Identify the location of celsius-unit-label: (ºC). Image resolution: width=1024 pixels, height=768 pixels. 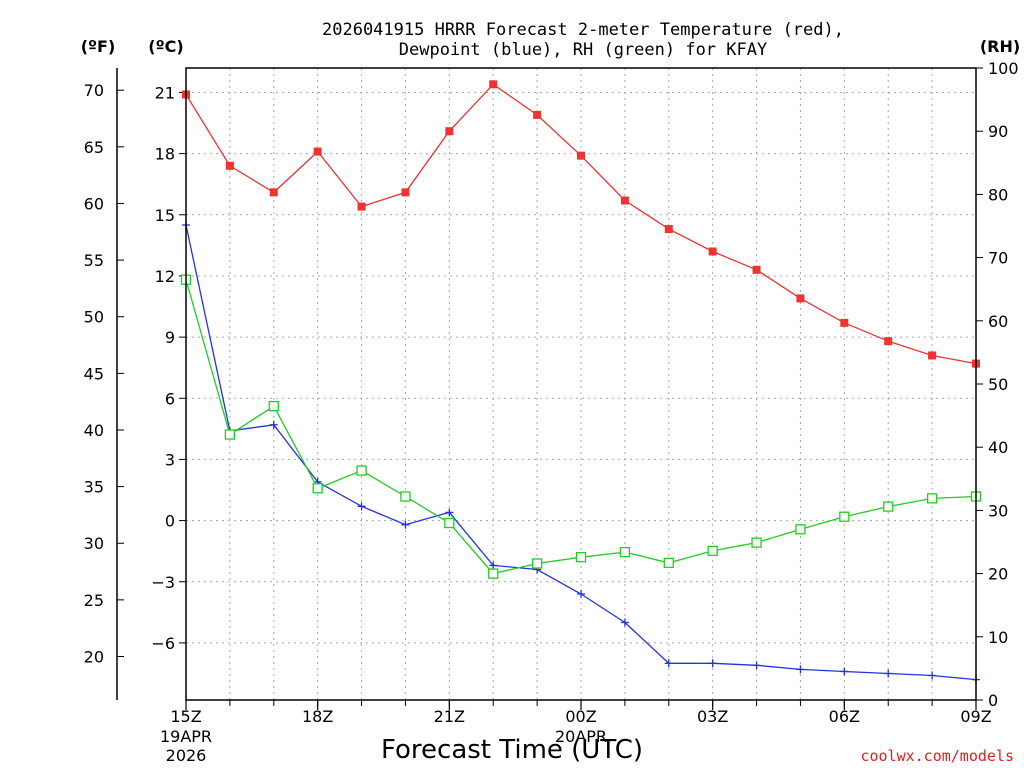
(165, 46).